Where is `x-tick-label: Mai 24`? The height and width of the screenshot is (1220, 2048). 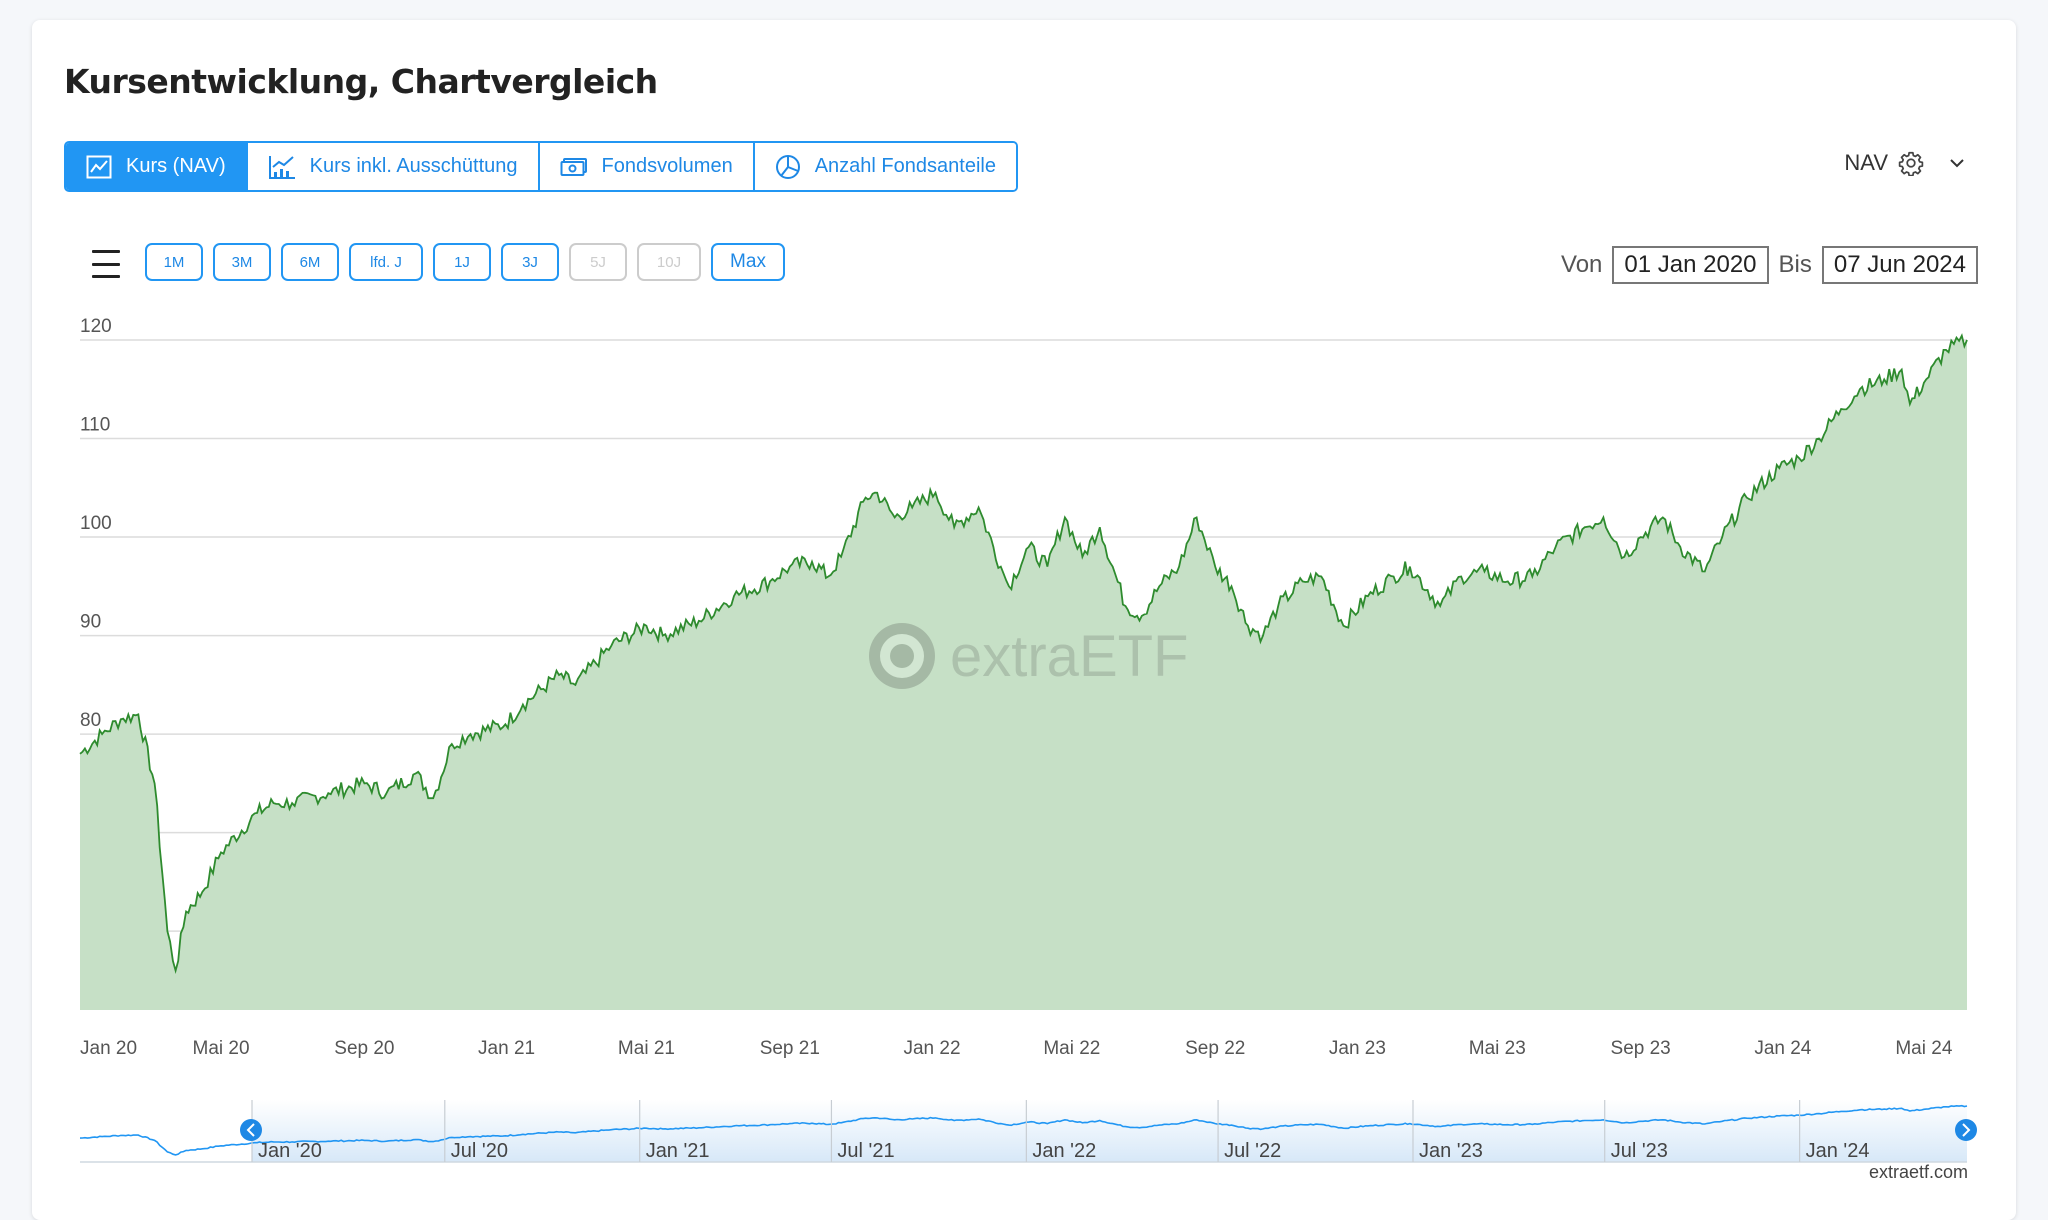
x-tick-label: Mai 24 is located at coordinates (1923, 1048).